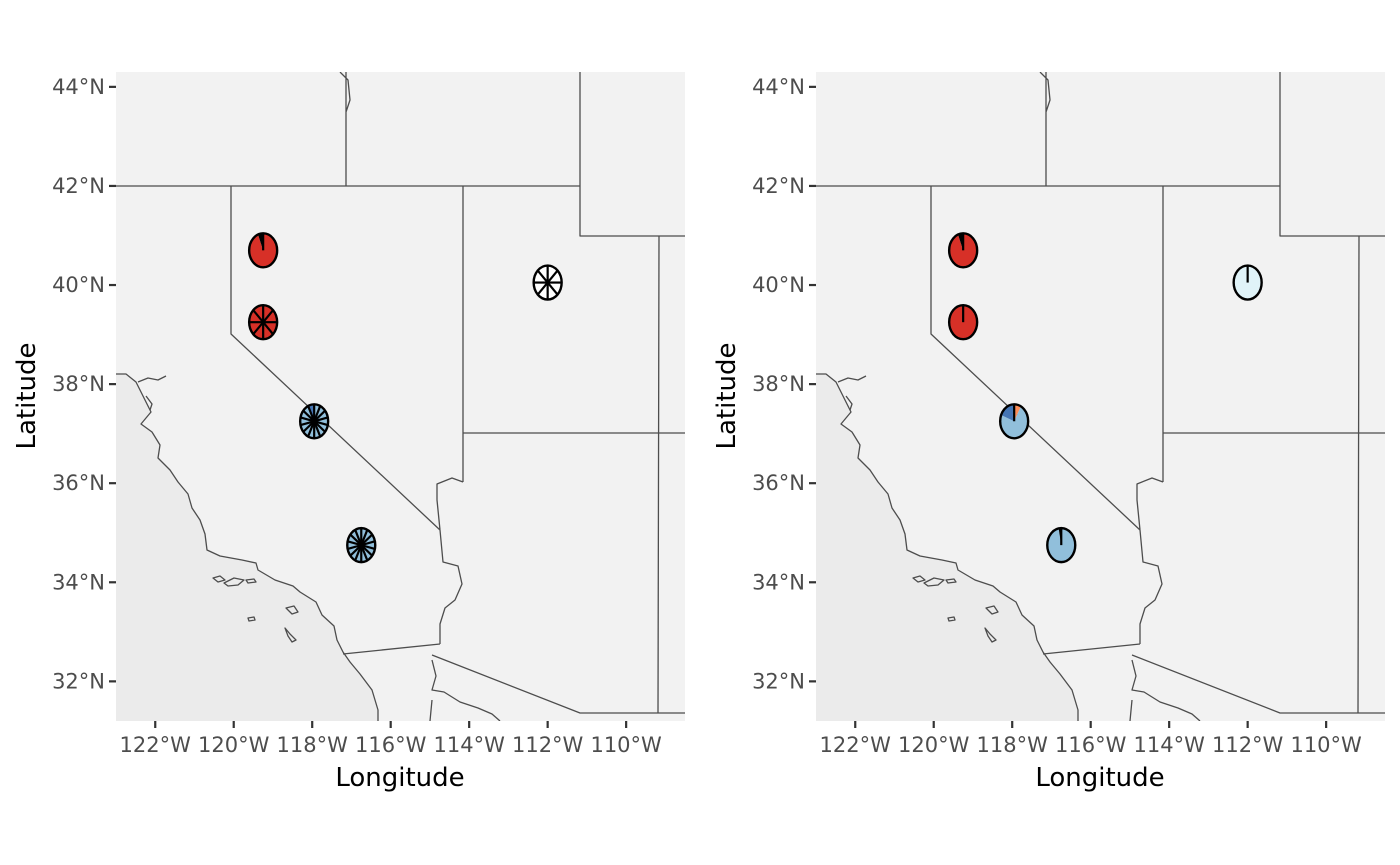 The width and height of the screenshot is (1400, 865). I want to click on x-tick-label: 110°W, so click(626, 745).